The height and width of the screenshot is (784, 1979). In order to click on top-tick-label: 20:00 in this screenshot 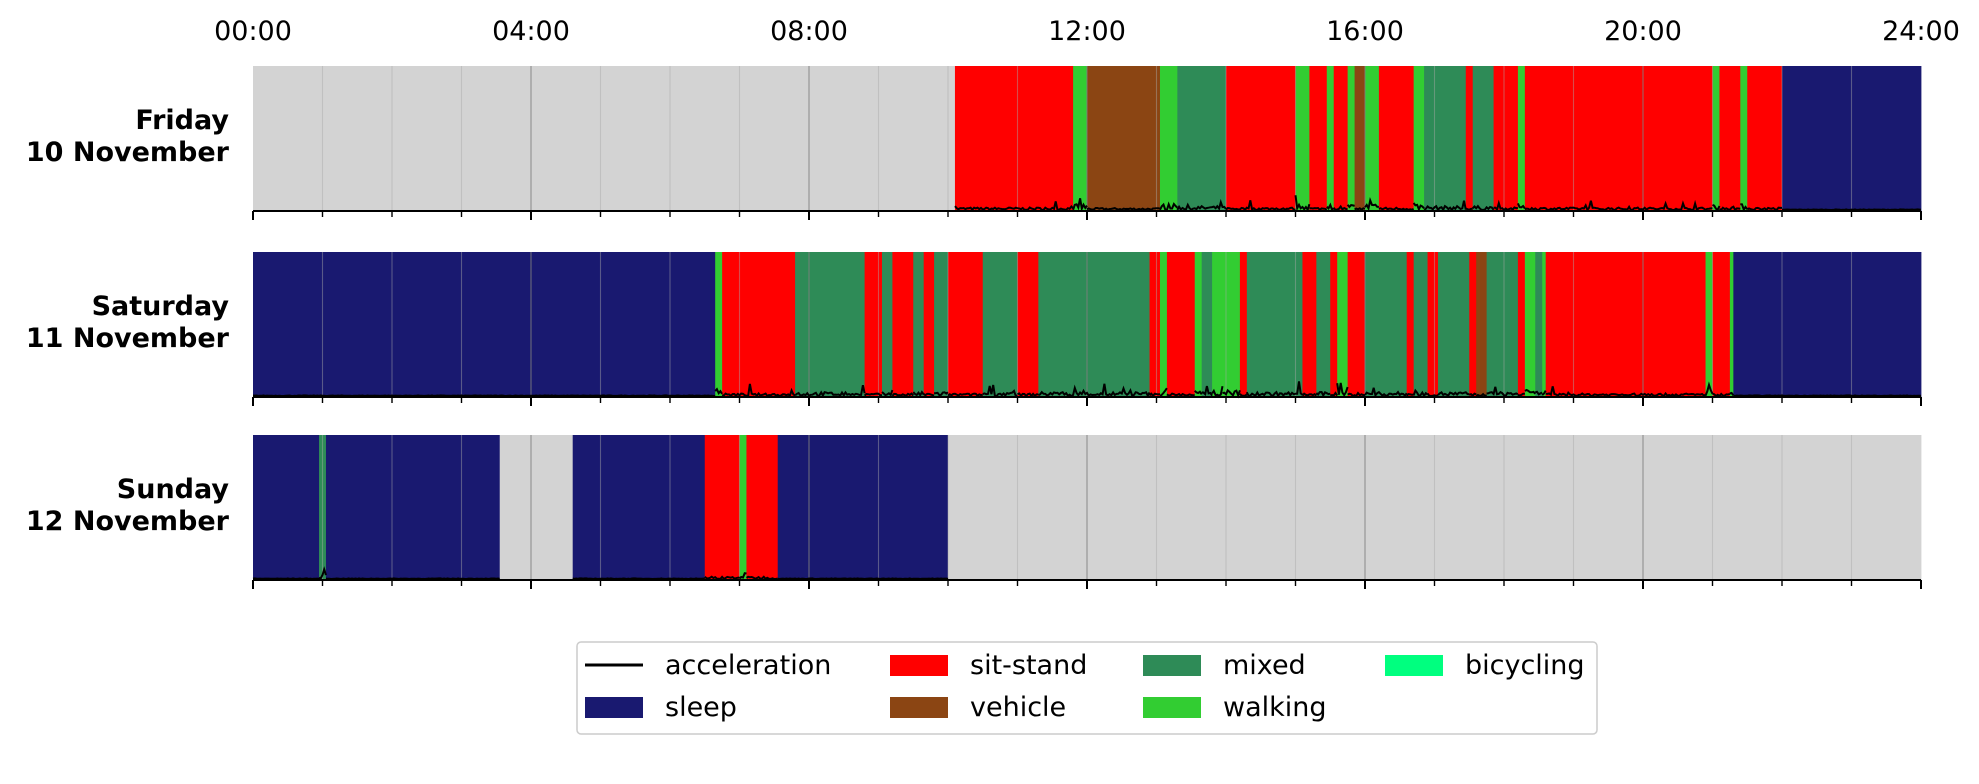, I will do `click(1643, 31)`.